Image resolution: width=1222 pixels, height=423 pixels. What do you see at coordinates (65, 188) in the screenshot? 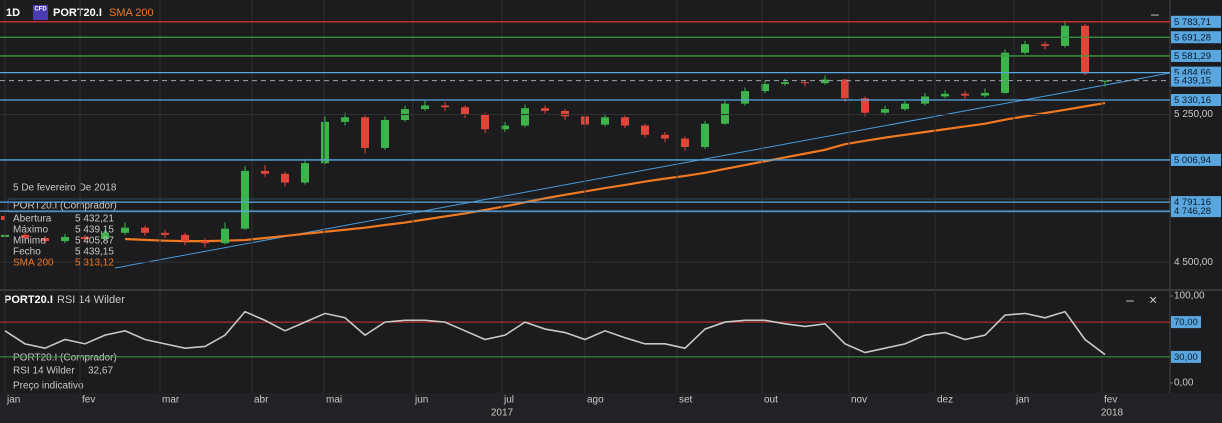
I see `info-date: 5 De fevereiro De 2018` at bounding box center [65, 188].